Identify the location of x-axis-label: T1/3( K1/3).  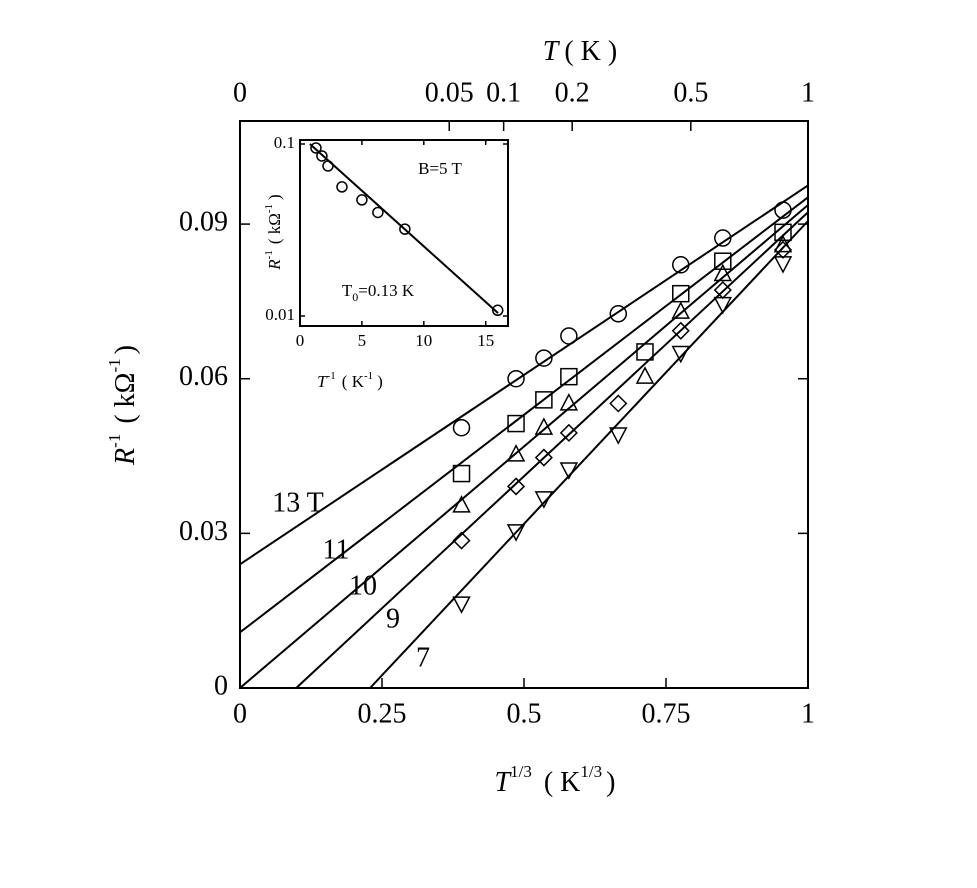
(555, 780).